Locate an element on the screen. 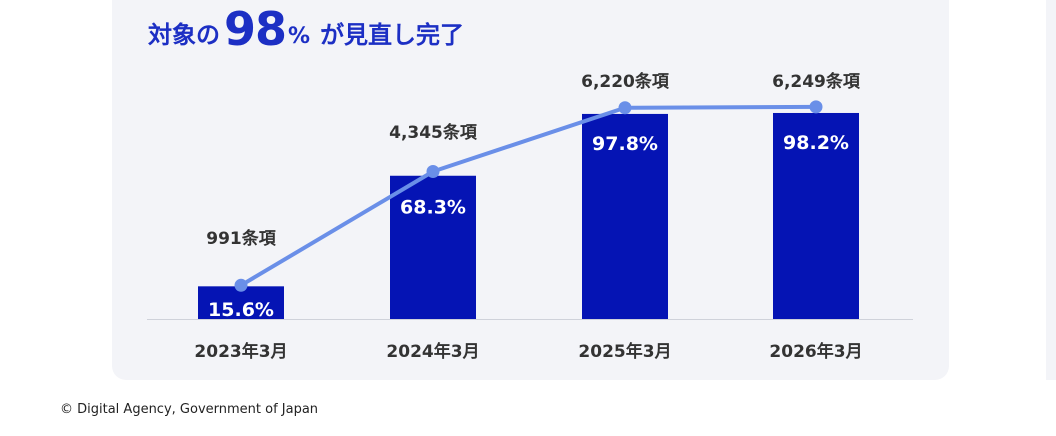 This screenshot has height=436, width=1056. copyright-footer: © Digital Agency, Government of Japan is located at coordinates (189, 409).